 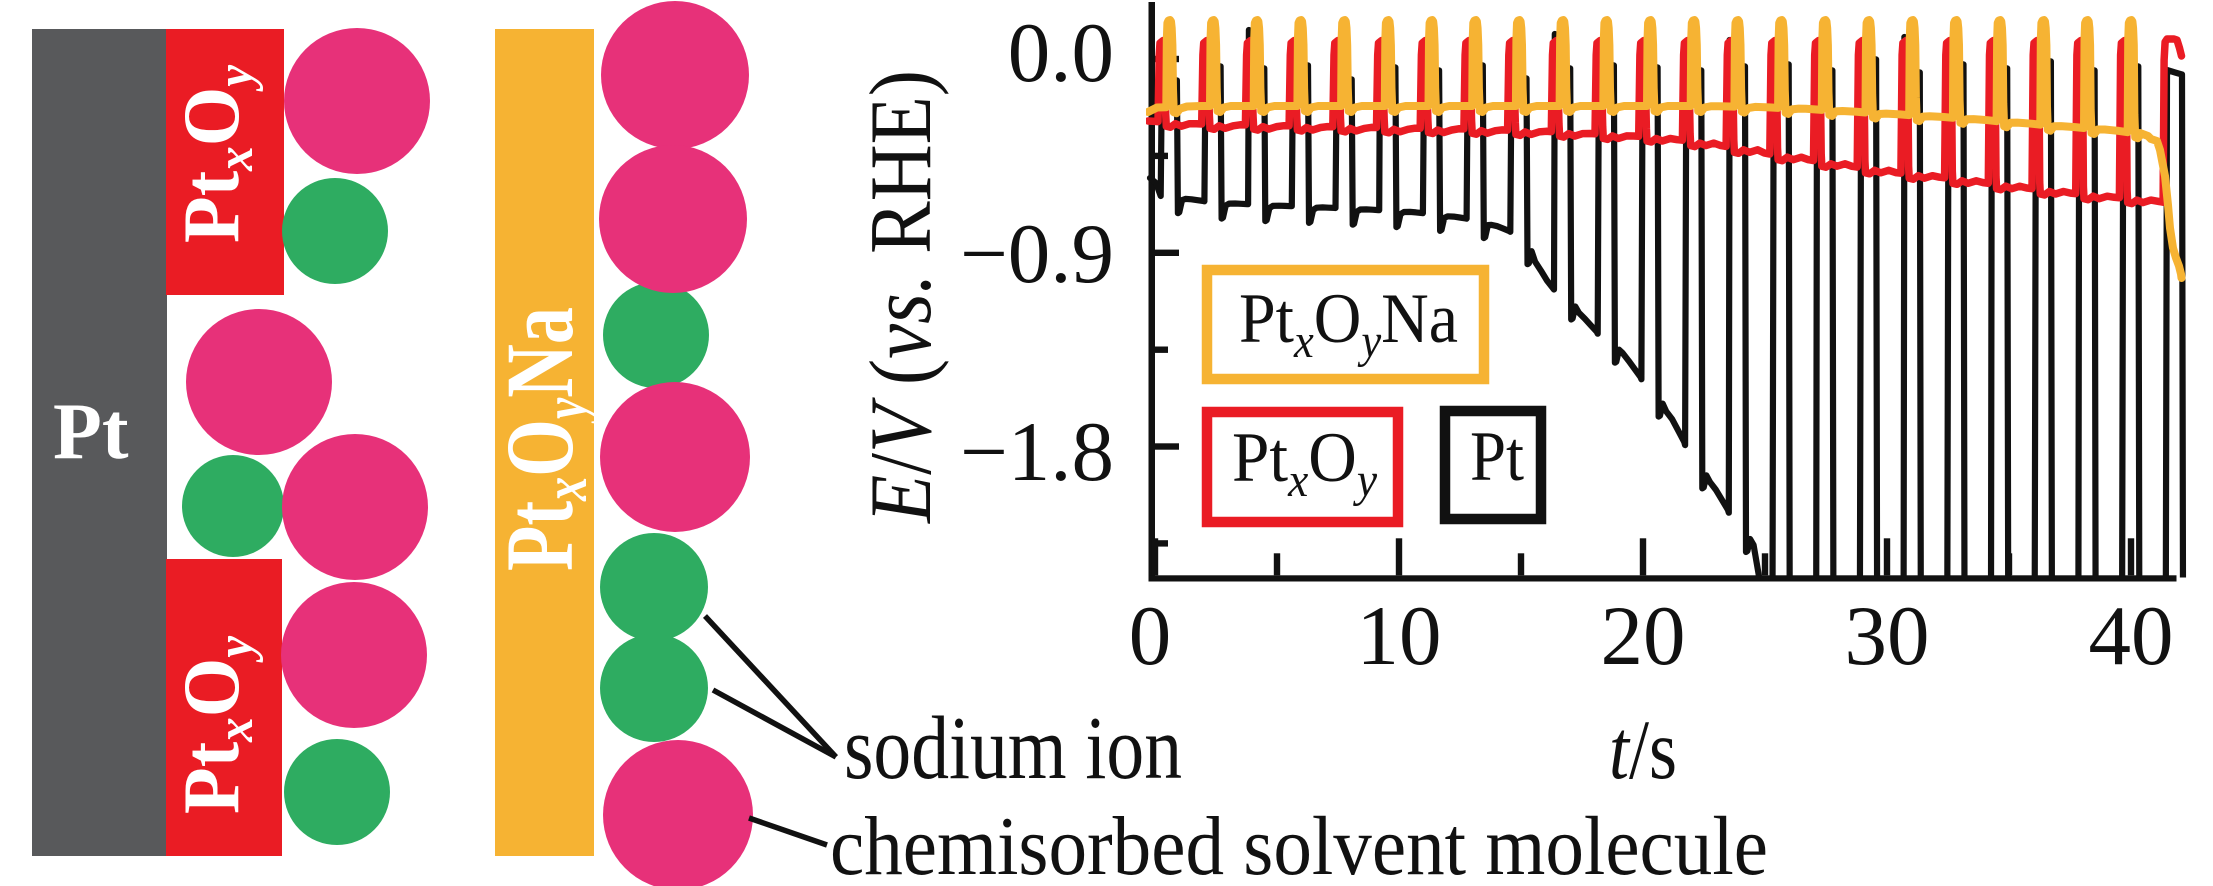 I want to click on svg-text: 30, so click(x=1887, y=636).